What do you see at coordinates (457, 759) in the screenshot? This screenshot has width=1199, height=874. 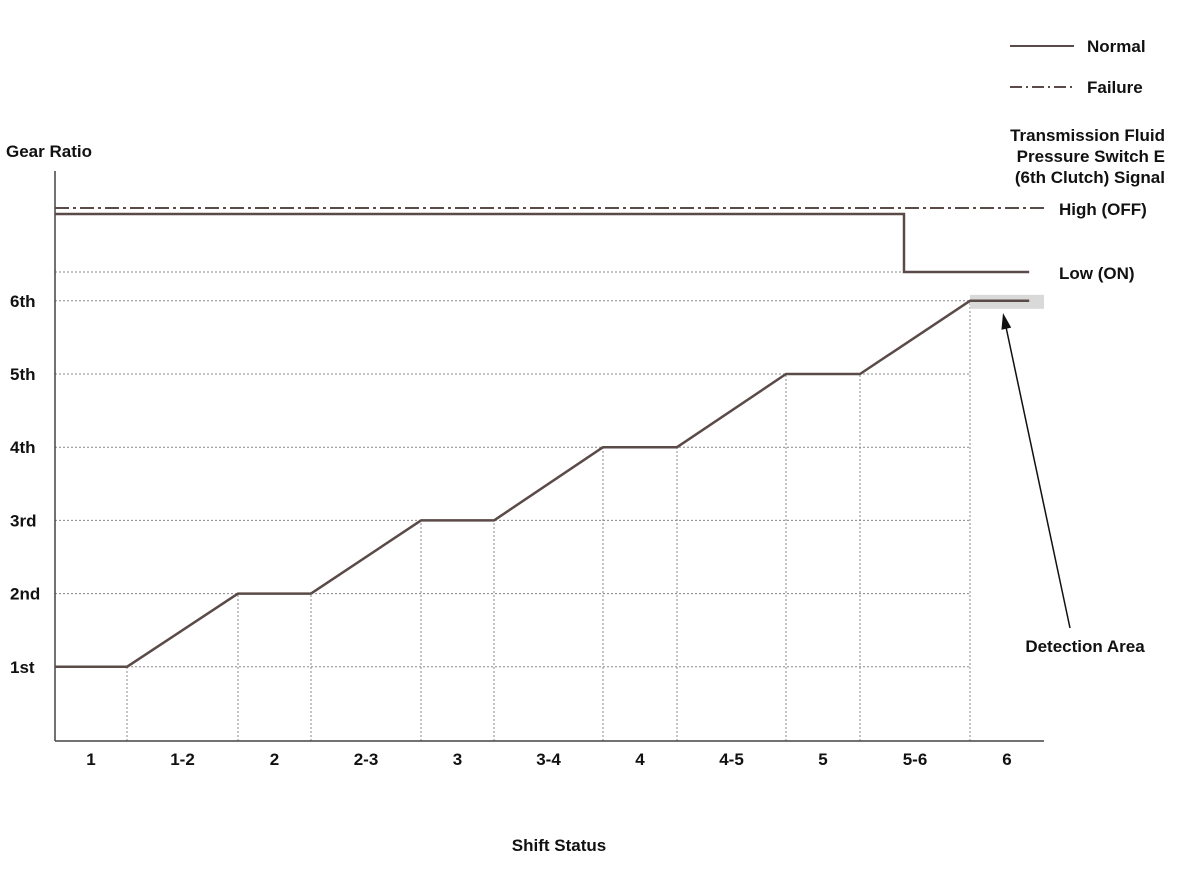 I see `x-tick-label: 3` at bounding box center [457, 759].